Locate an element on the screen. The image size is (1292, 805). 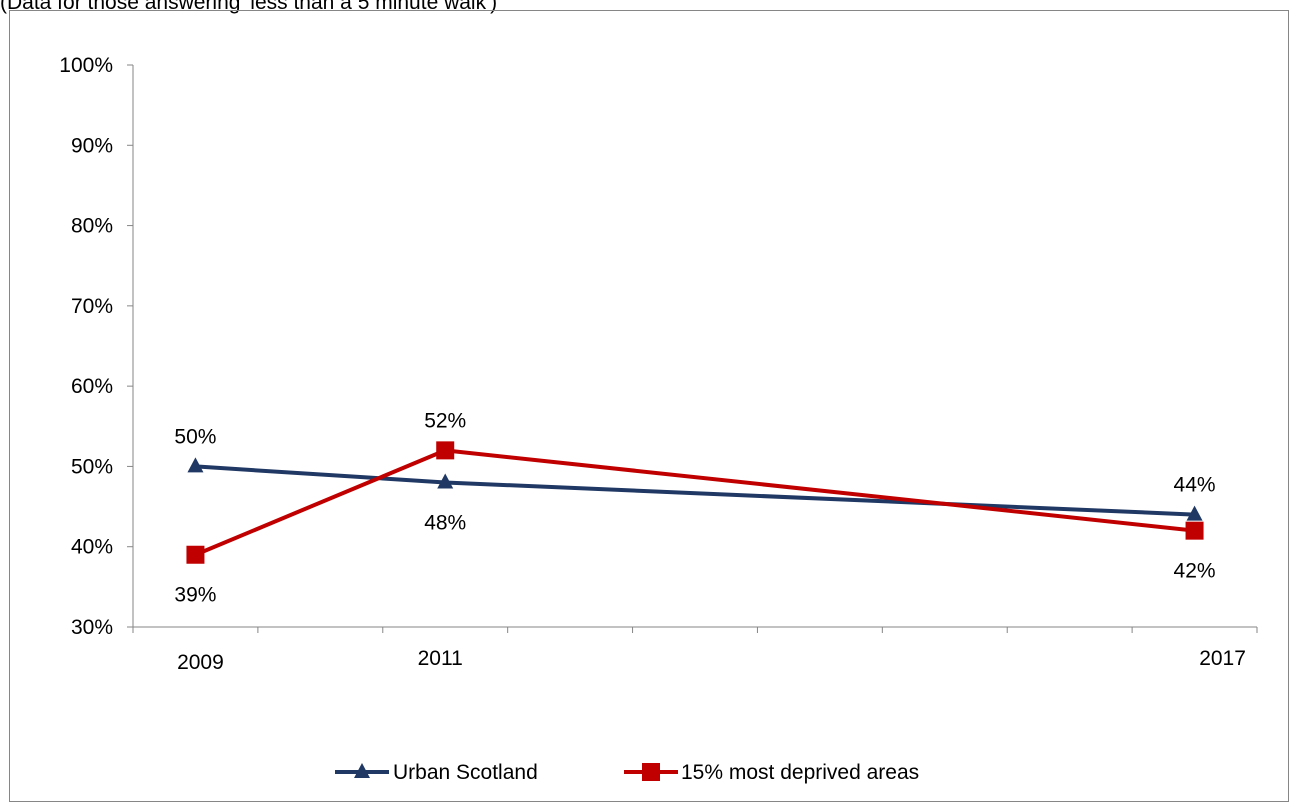
x-tick-label: 2017 is located at coordinates (1222, 658).